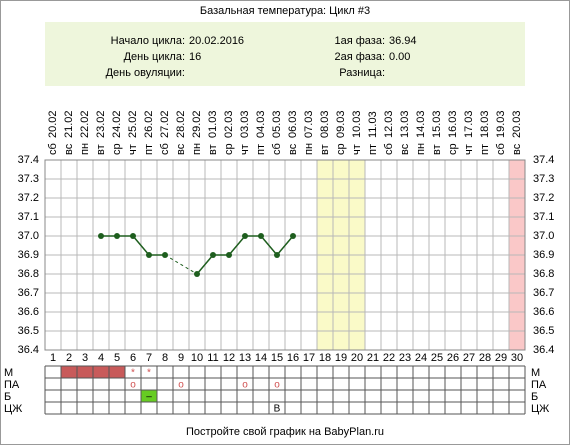 The image size is (570, 445). I want to click on date-label: 07.03, so click(309, 124).